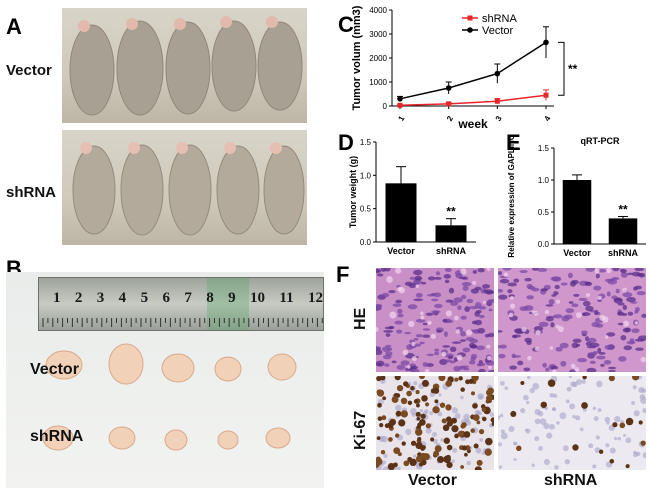 The height and width of the screenshot is (492, 650). What do you see at coordinates (511, 195) in the screenshot?
I see `y-axis-label: Relative expression of GAPLINC` at bounding box center [511, 195].